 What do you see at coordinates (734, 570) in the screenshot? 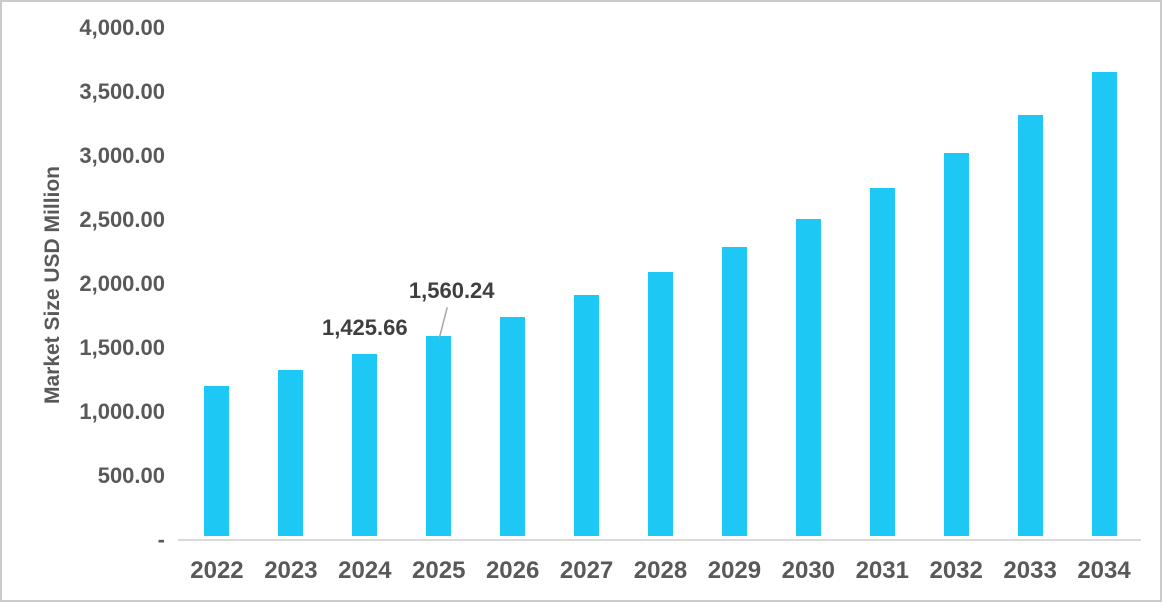
I see `x-tick-2029: 2029` at bounding box center [734, 570].